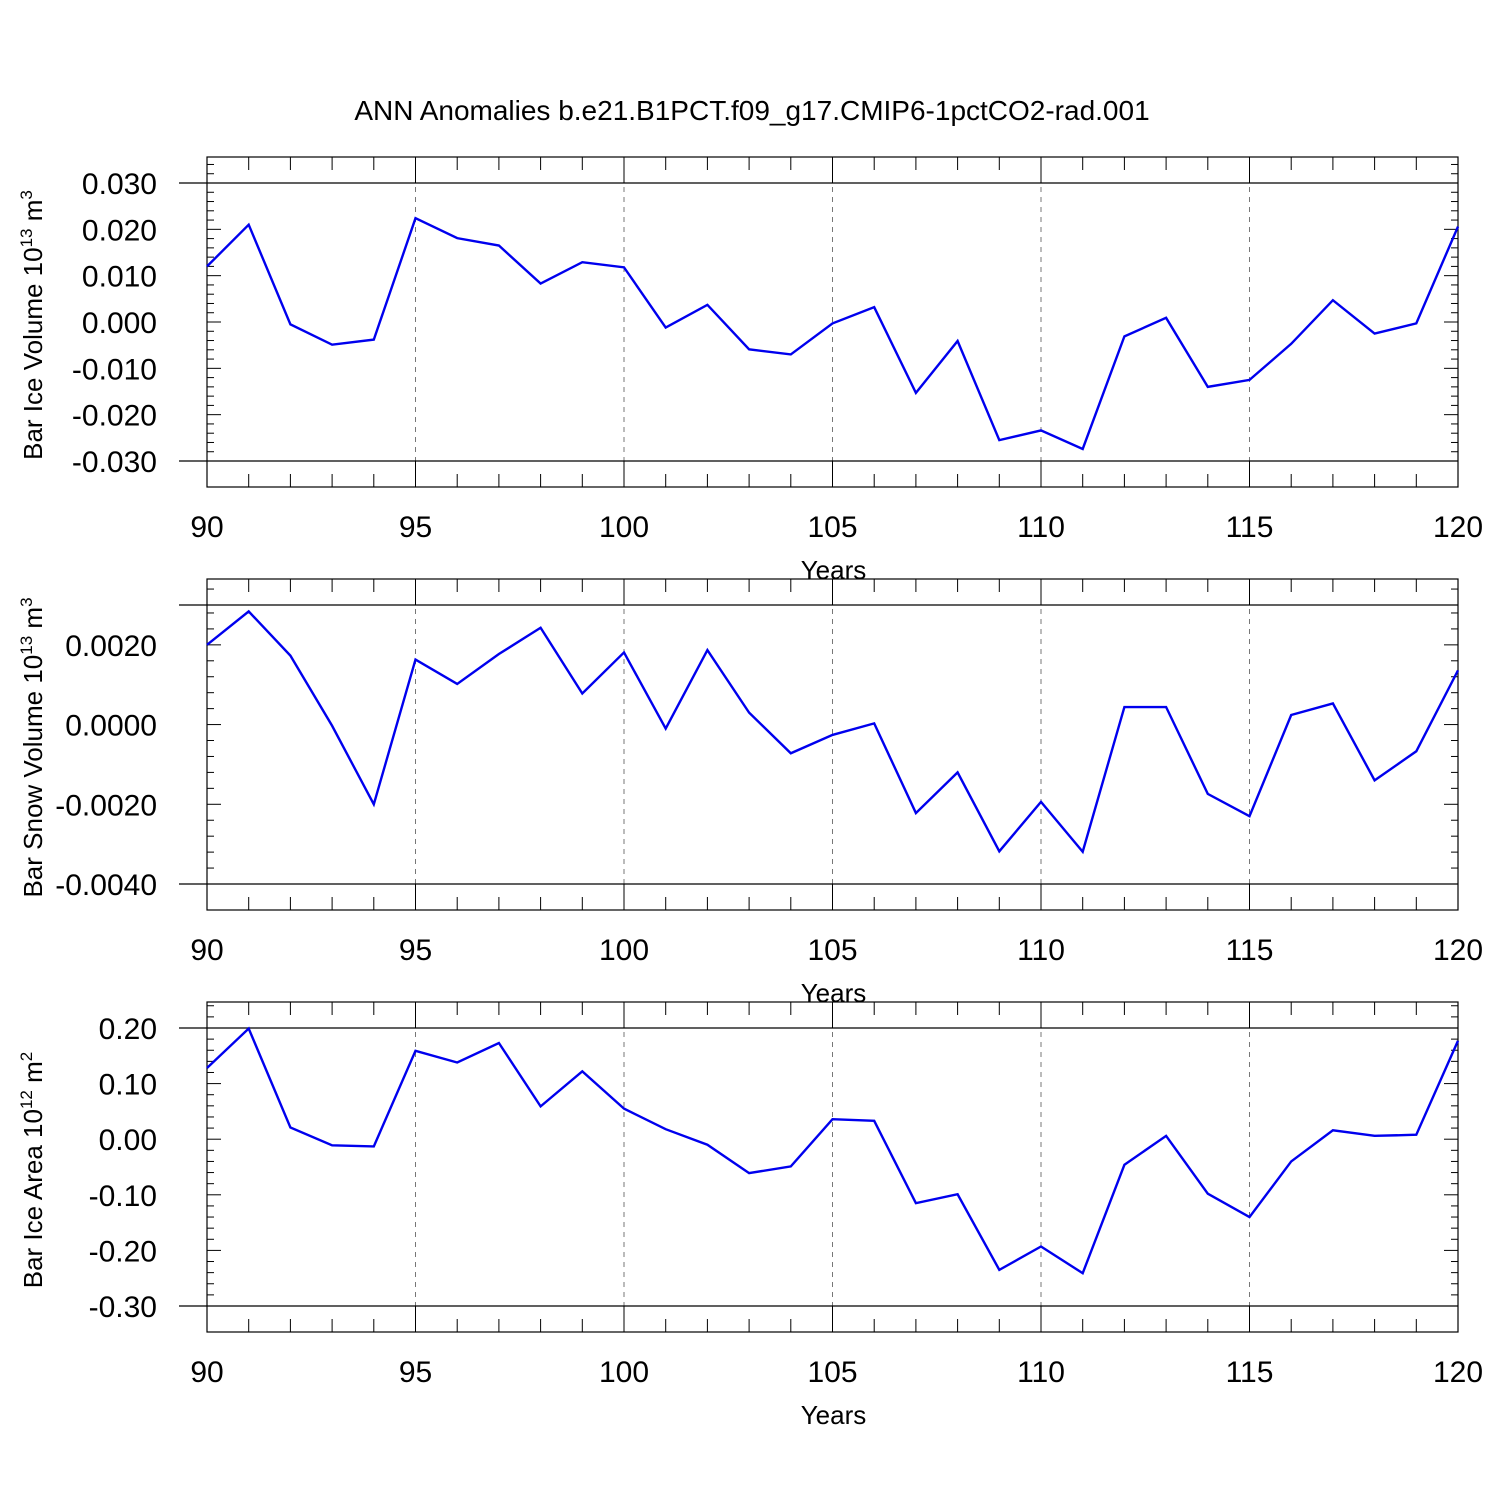  What do you see at coordinates (106, 805) in the screenshot?
I see `y-tick-label: -0.0020` at bounding box center [106, 805].